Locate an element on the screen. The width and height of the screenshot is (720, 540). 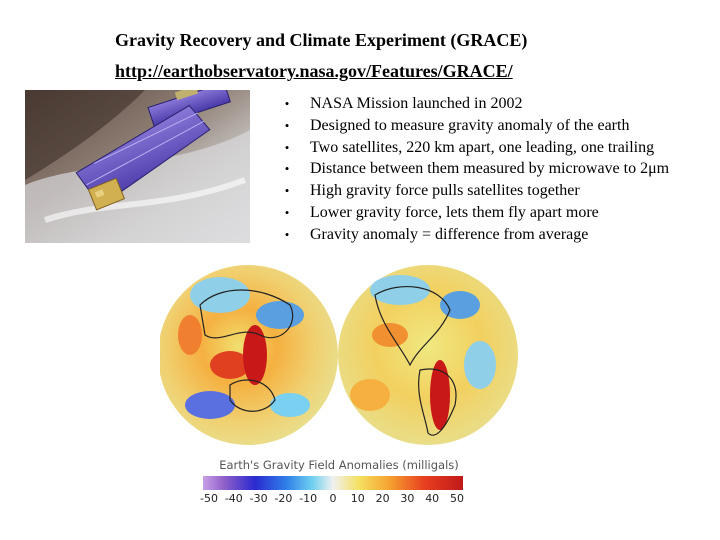
satellite-image is located at coordinates (137, 166).